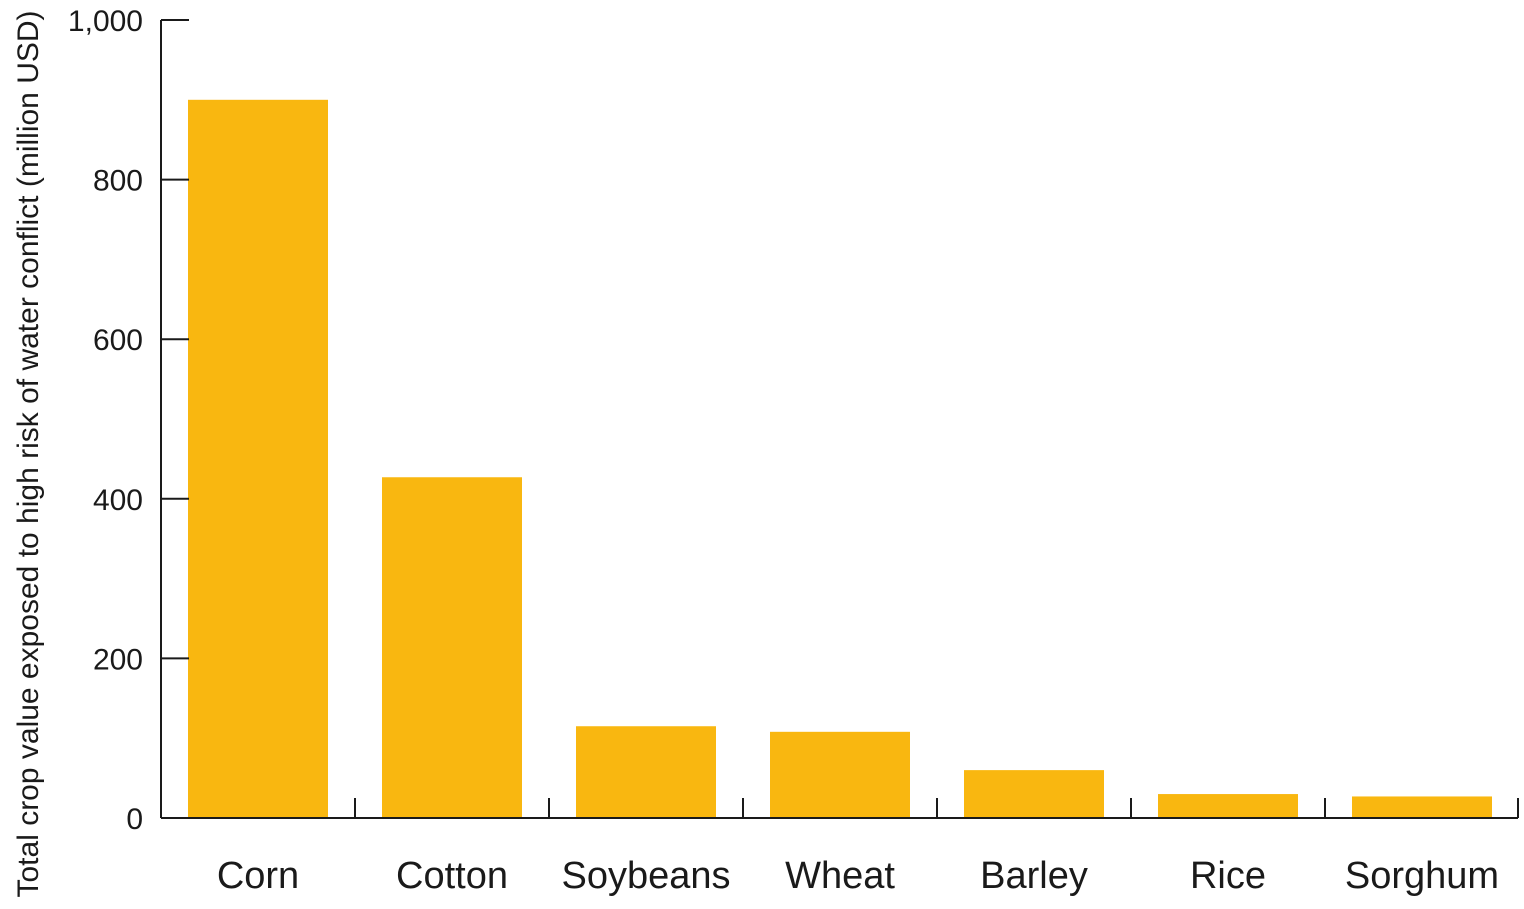  What do you see at coordinates (452, 647) in the screenshot?
I see `bar-cotton` at bounding box center [452, 647].